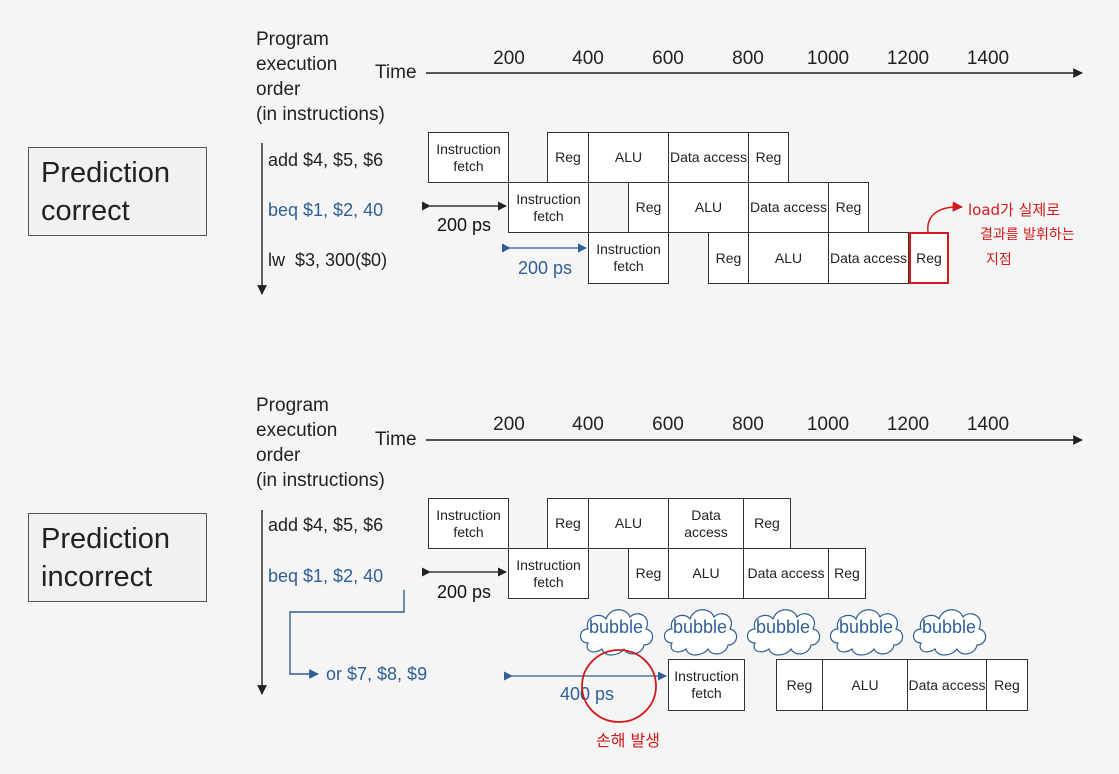 The image size is (1119, 774). I want to click on instruction-lw: lw $3, 300($0), so click(328, 260).